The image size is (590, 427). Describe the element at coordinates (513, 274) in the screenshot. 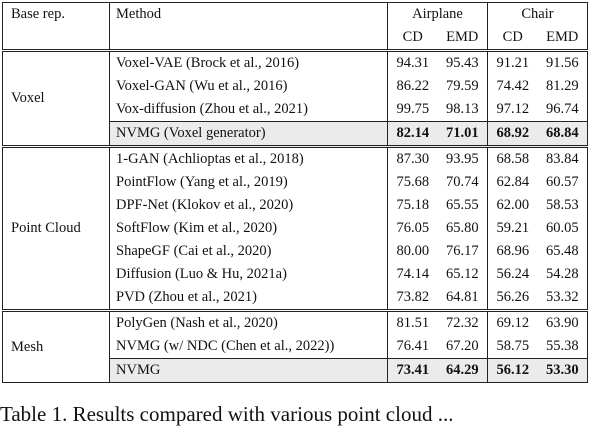

I see `metric-value: 56.24` at that location.